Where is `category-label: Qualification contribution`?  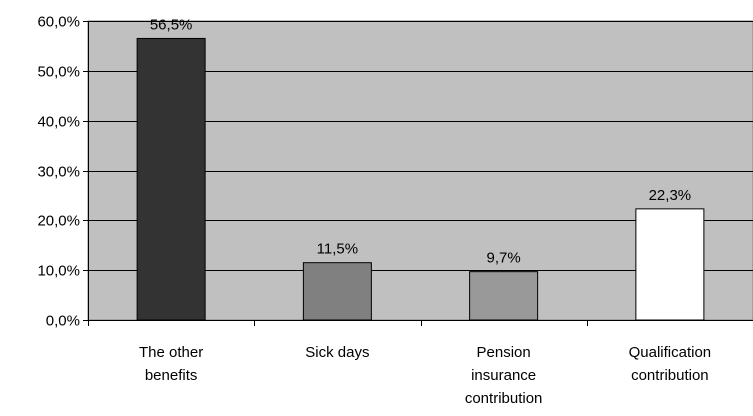
category-label: Qualification contribution is located at coordinates (670, 364).